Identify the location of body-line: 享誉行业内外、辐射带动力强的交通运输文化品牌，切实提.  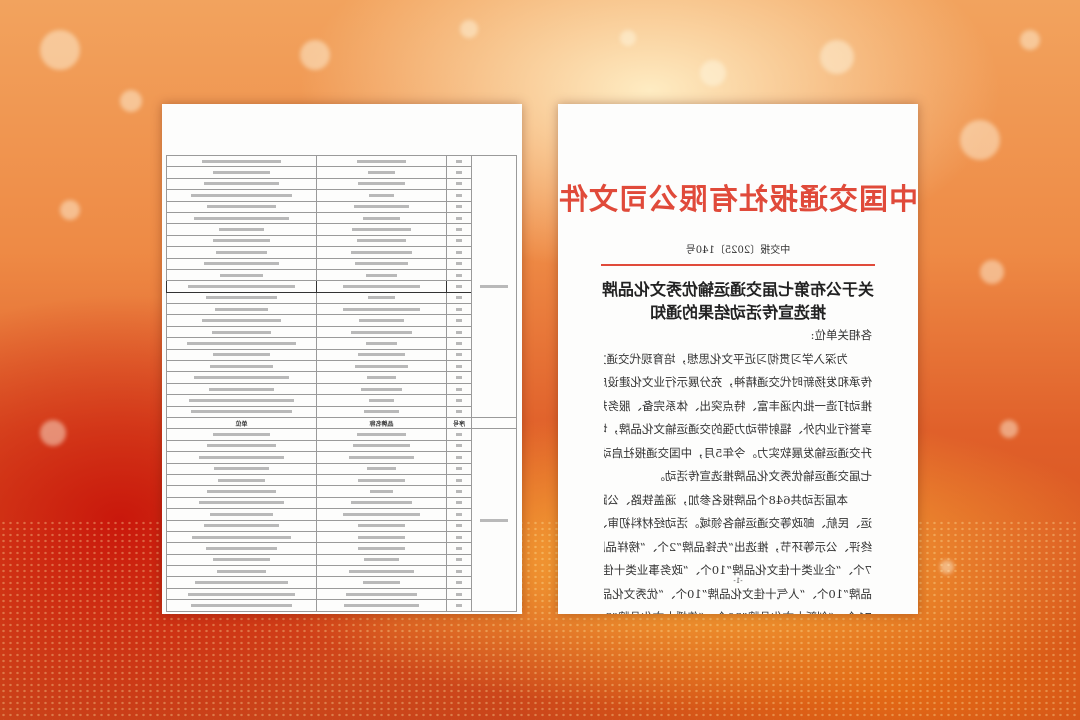
(738, 429).